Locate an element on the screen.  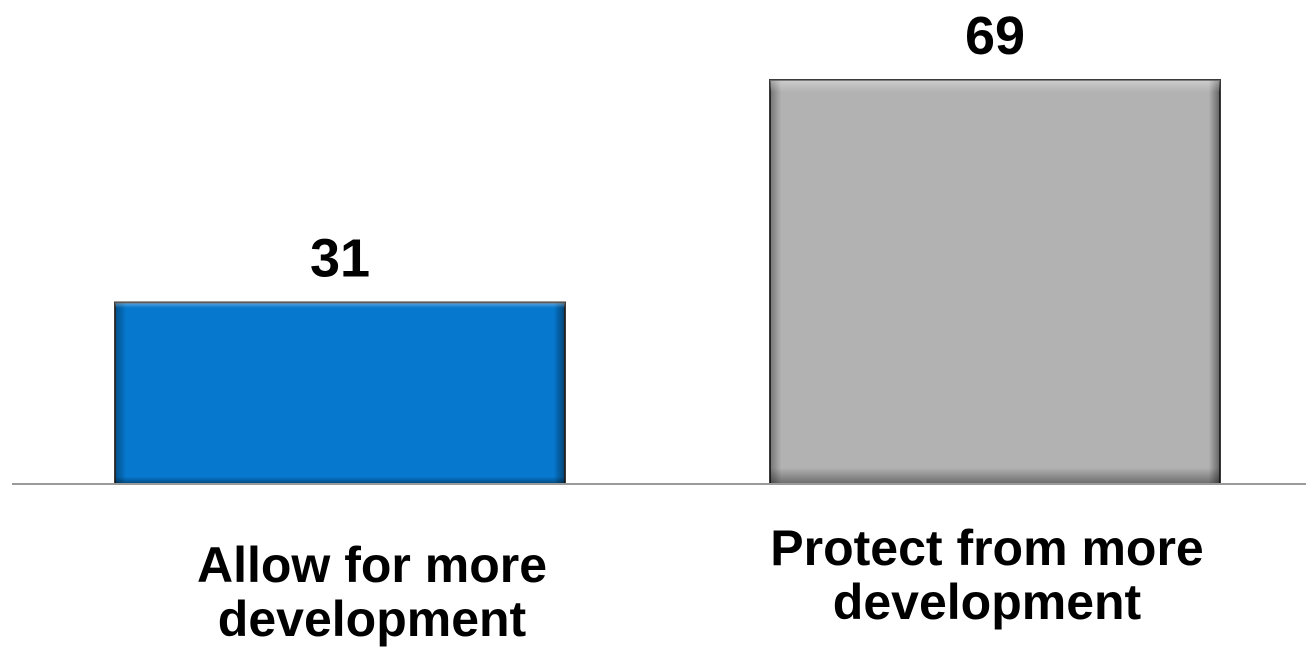
category-label-1-line-1: Allow for more is located at coordinates (372, 565).